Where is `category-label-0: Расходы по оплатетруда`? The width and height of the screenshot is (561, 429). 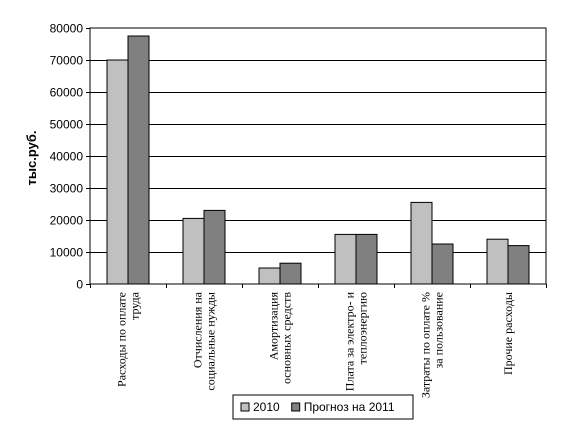 category-label-0: Расходы по оплатетруда is located at coordinates (128, 339).